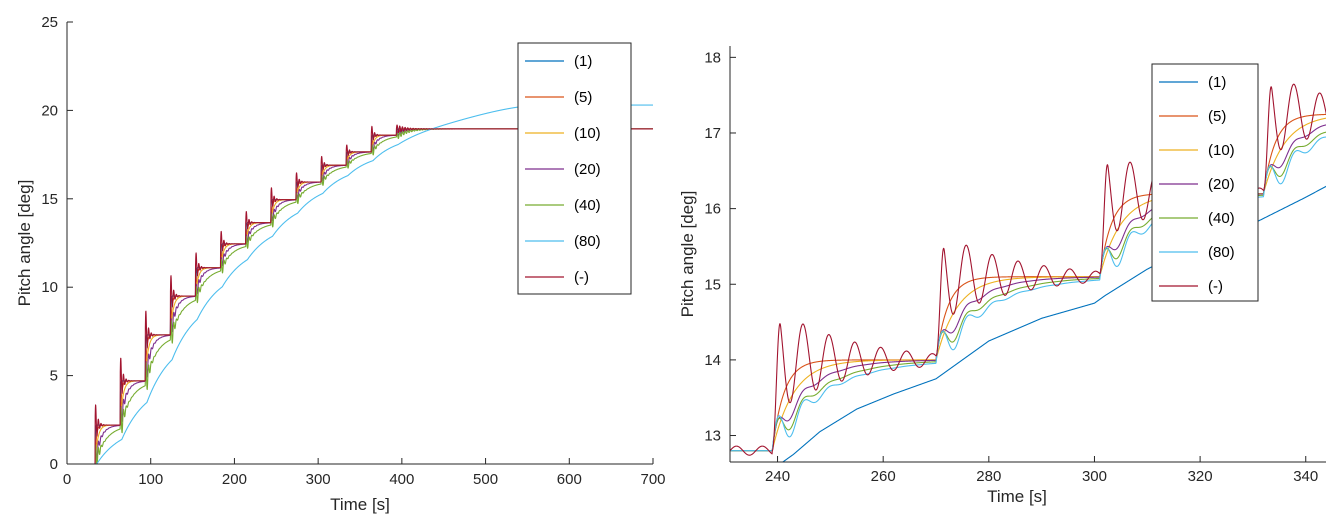  I want to click on x-tick-label: 600, so click(569, 479).